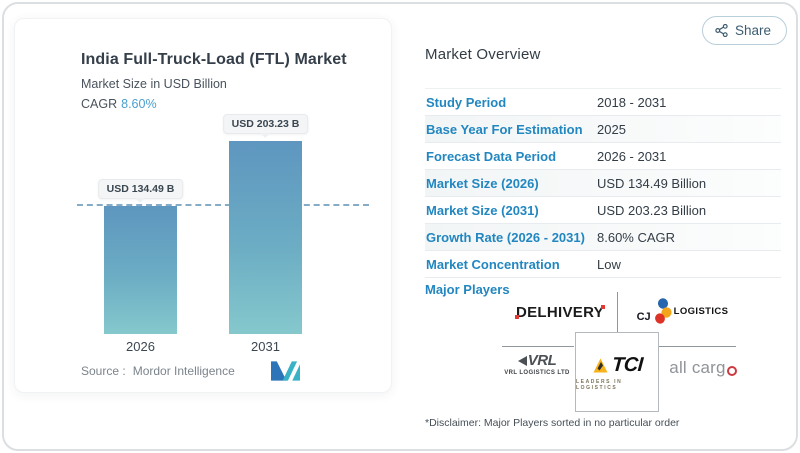  I want to click on bar-2031-value-label: USD 203.23 B, so click(265, 124).